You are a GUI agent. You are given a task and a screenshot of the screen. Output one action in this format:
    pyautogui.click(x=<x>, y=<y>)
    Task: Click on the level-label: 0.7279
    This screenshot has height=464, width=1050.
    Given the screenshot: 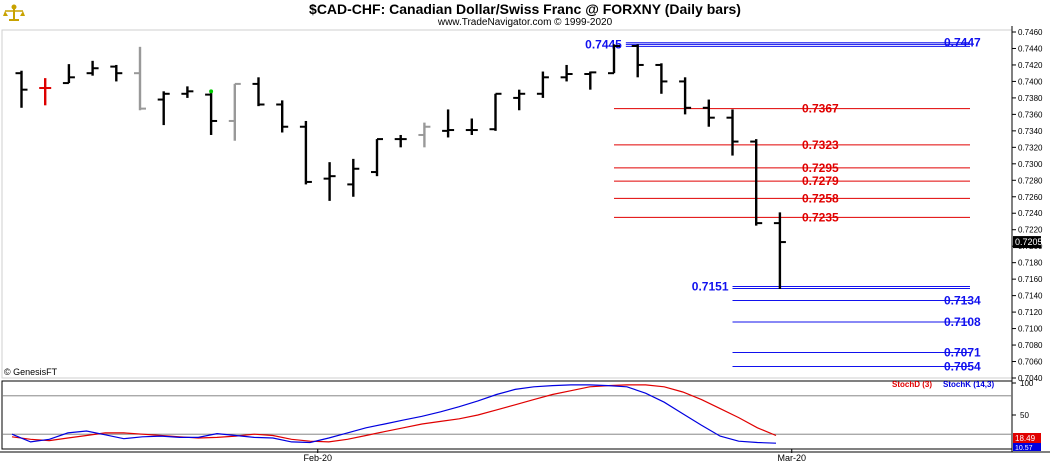 What is the action you would take?
    pyautogui.click(x=820, y=181)
    